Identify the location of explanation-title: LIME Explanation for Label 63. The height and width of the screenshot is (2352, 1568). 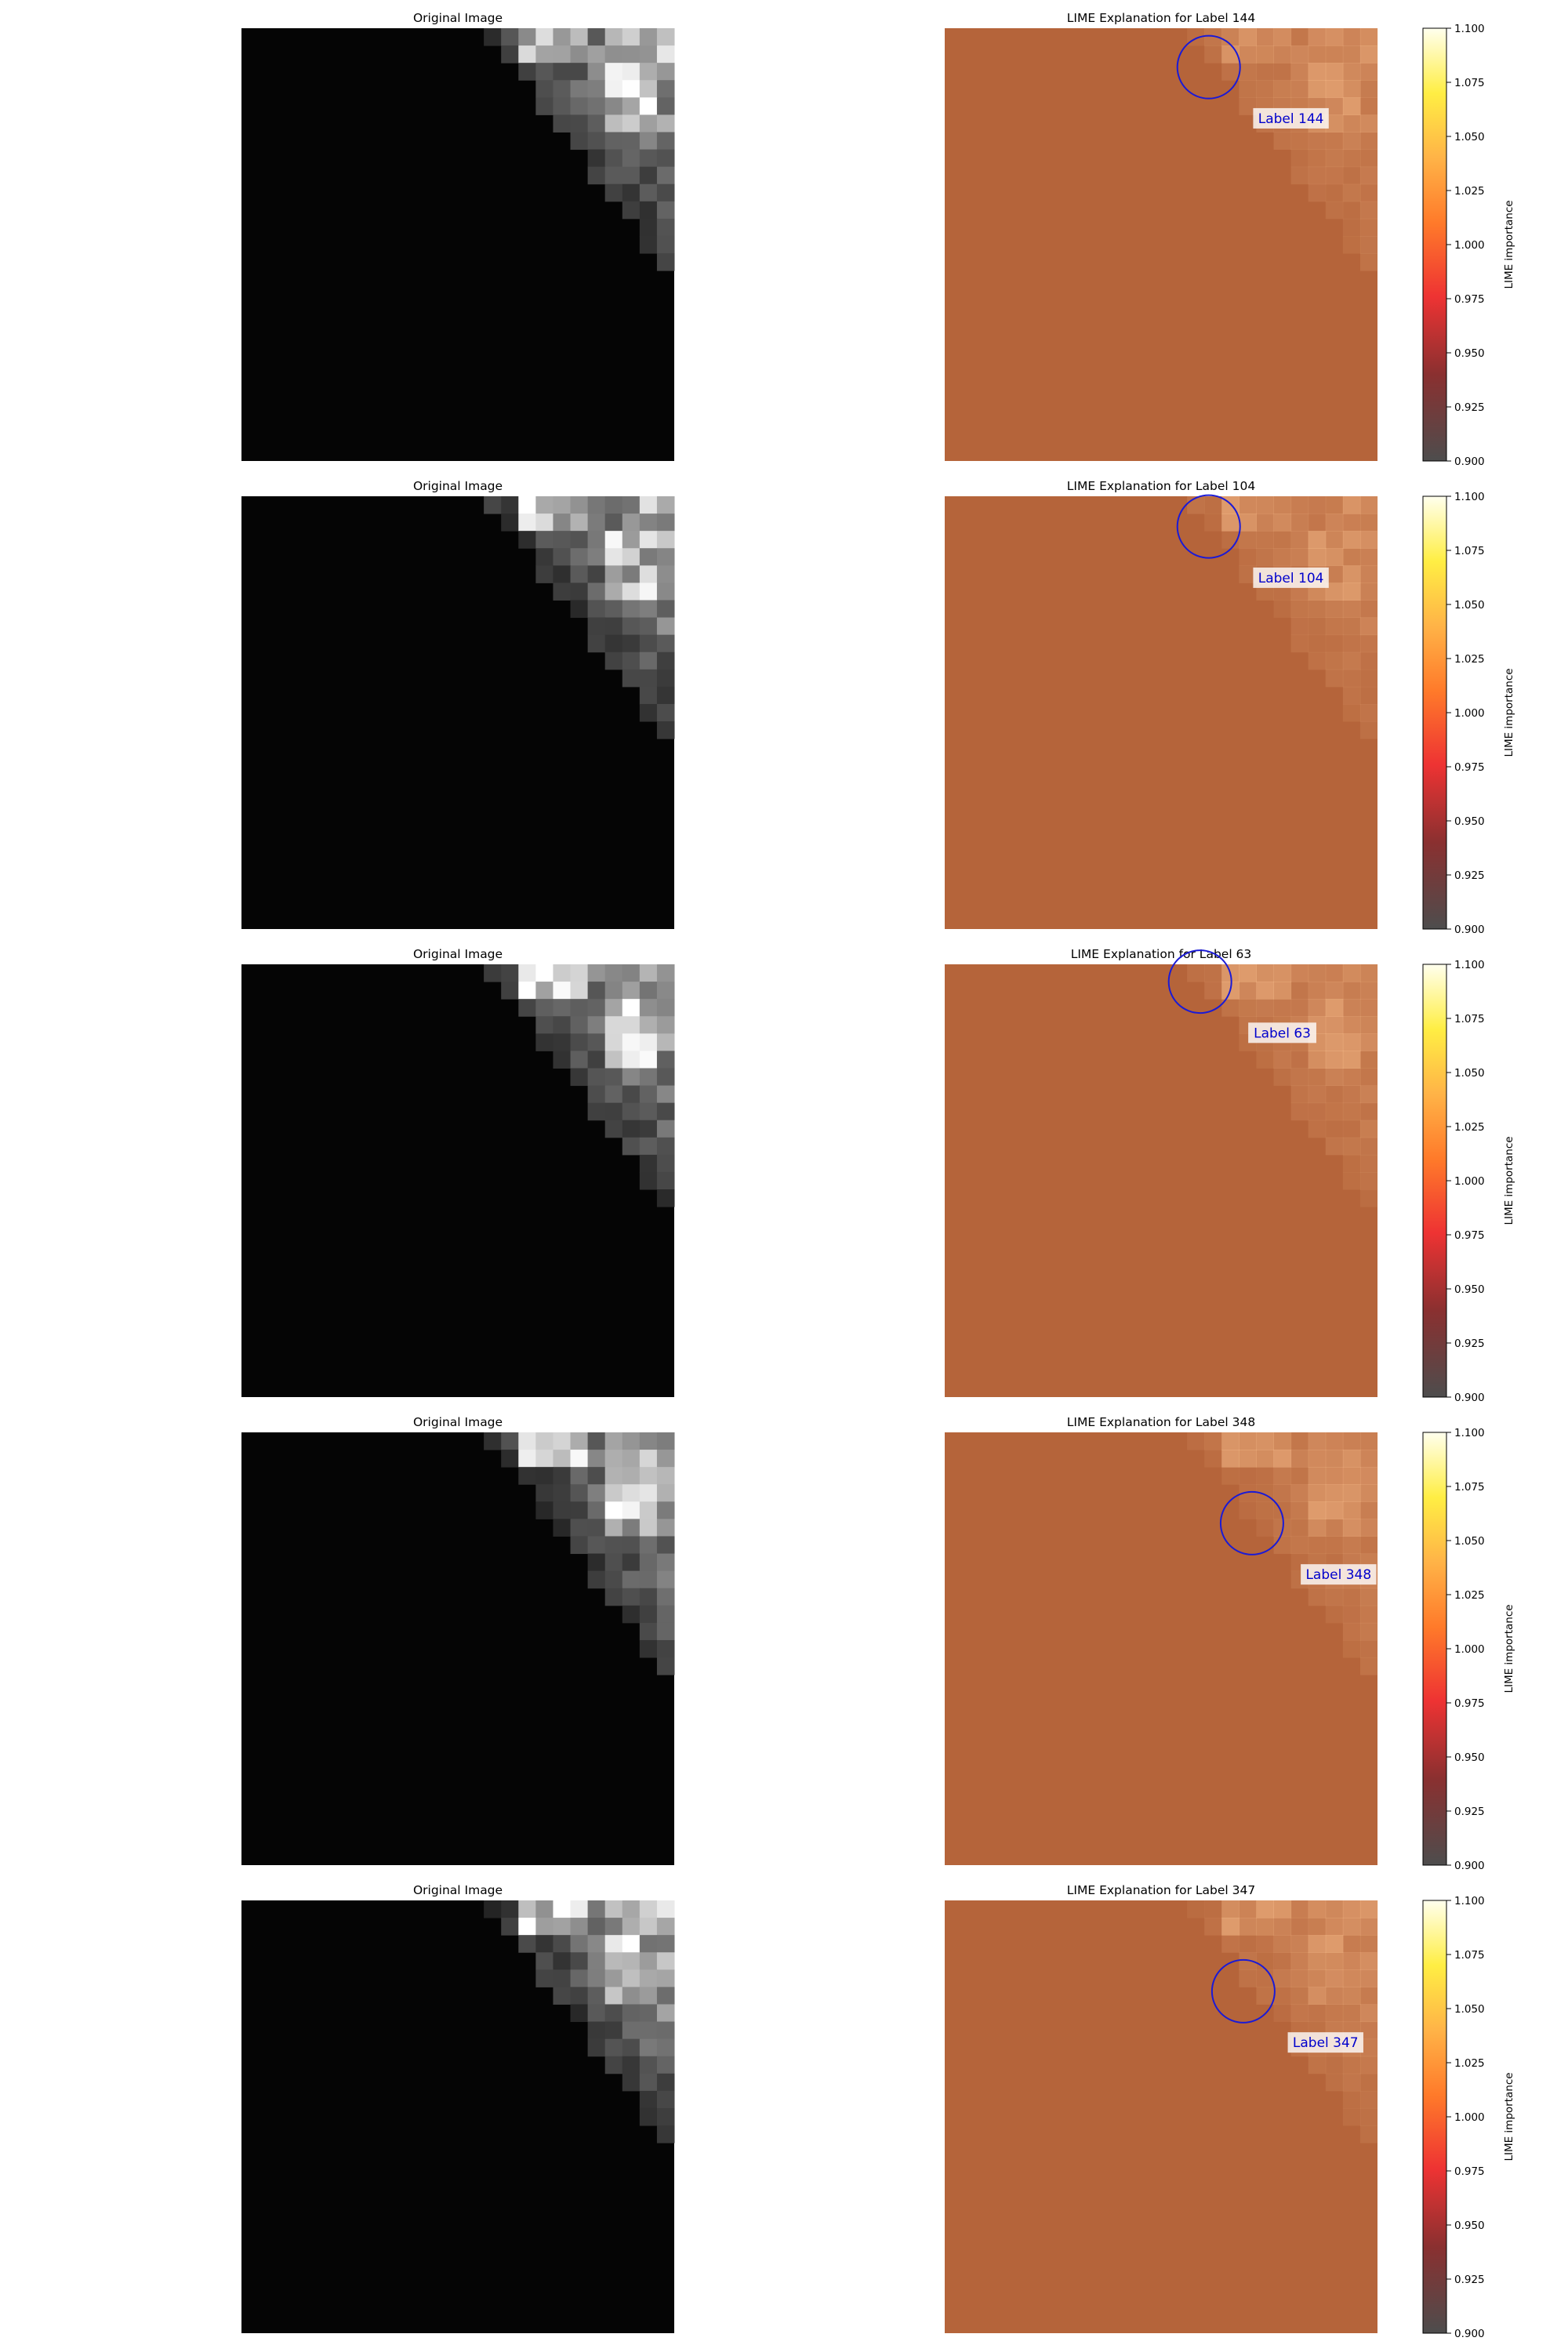
(1161, 954).